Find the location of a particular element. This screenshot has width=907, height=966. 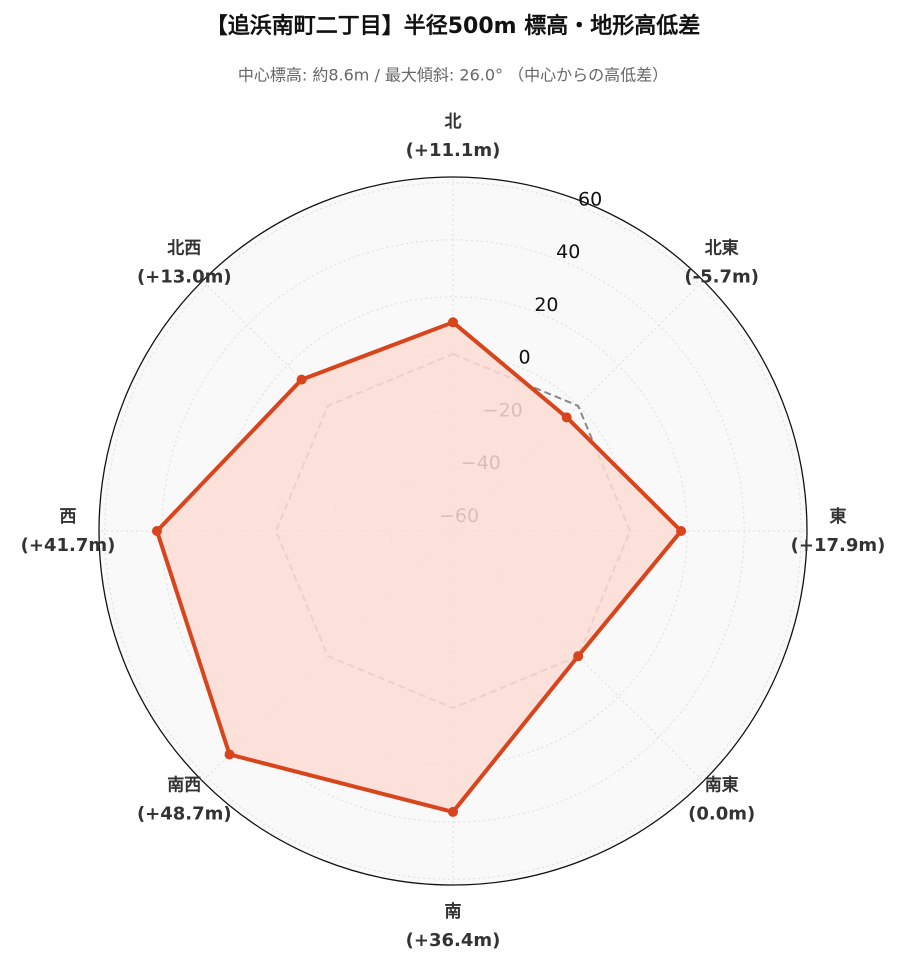

chart-title: 【追浜南町二丁目】半径500m 標高・地形高低差 is located at coordinates (453, 26).